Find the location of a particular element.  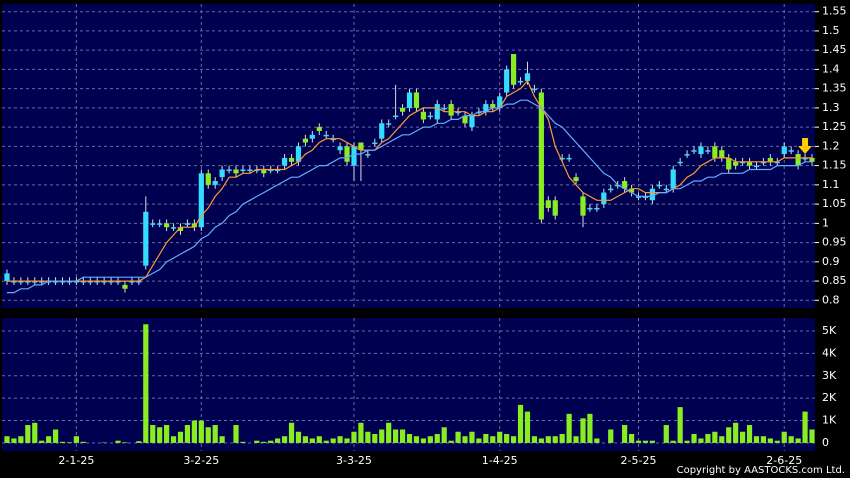

volume-tick-label: 2K is located at coordinates (829, 397).